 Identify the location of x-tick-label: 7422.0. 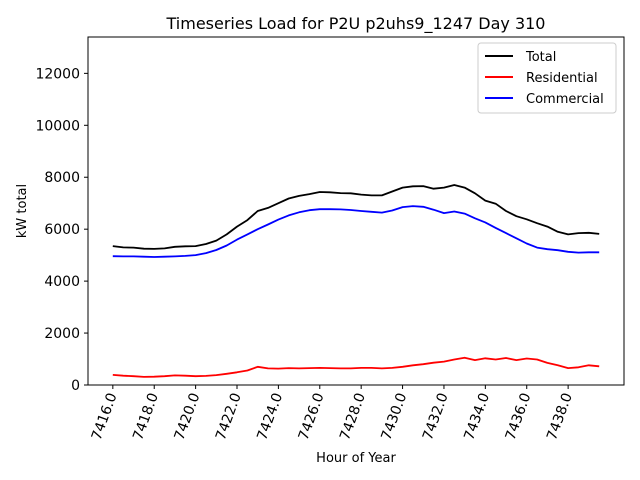
(229, 417).